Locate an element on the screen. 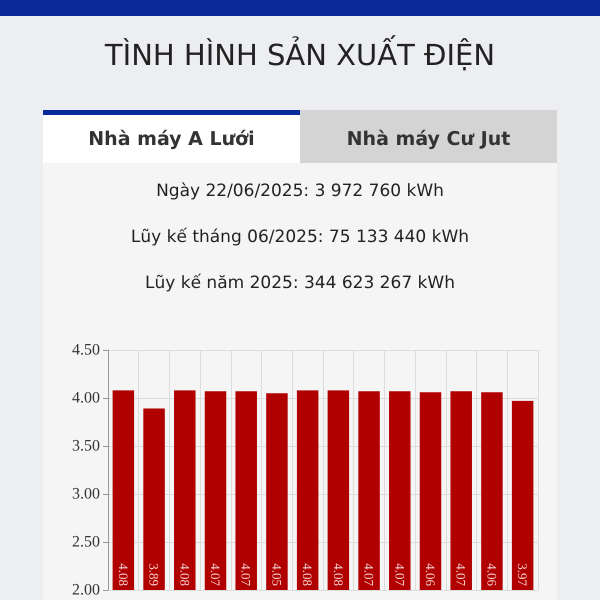 This screenshot has width=600, height=600. text: Nhà máy A Lưới is located at coordinates (171, 136).